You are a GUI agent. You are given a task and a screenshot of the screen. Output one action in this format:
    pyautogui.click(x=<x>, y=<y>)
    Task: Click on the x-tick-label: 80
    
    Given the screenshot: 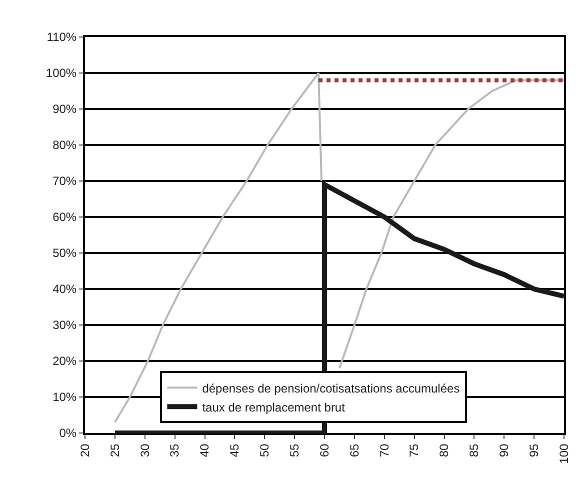 What is the action you would take?
    pyautogui.click(x=444, y=450)
    